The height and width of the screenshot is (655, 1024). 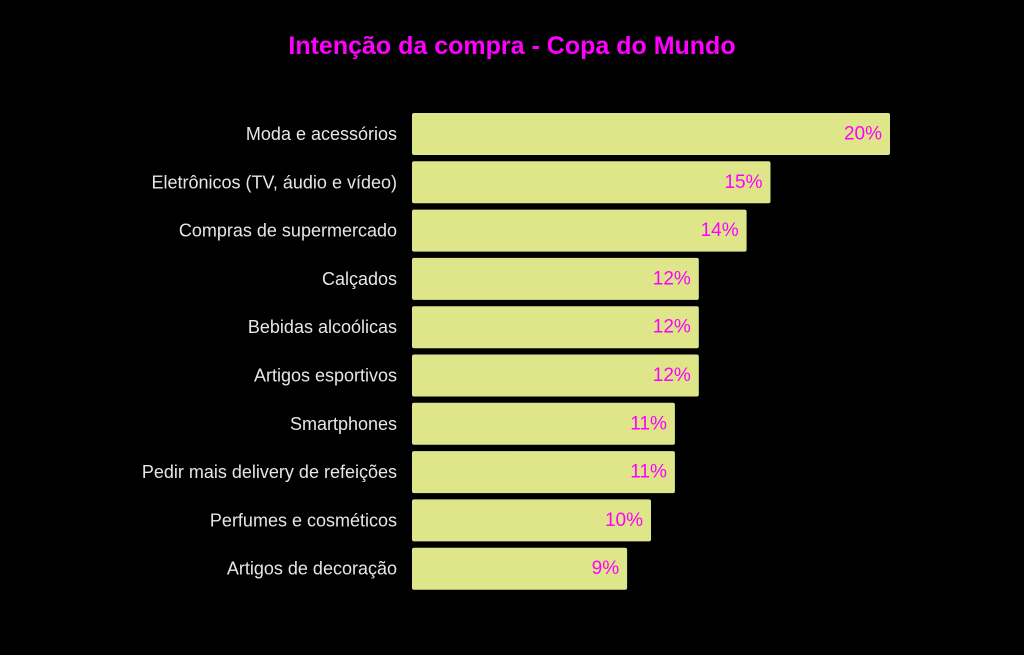 I want to click on chart-title: Intenção da compra - Copa do Mundo, so click(x=512, y=46).